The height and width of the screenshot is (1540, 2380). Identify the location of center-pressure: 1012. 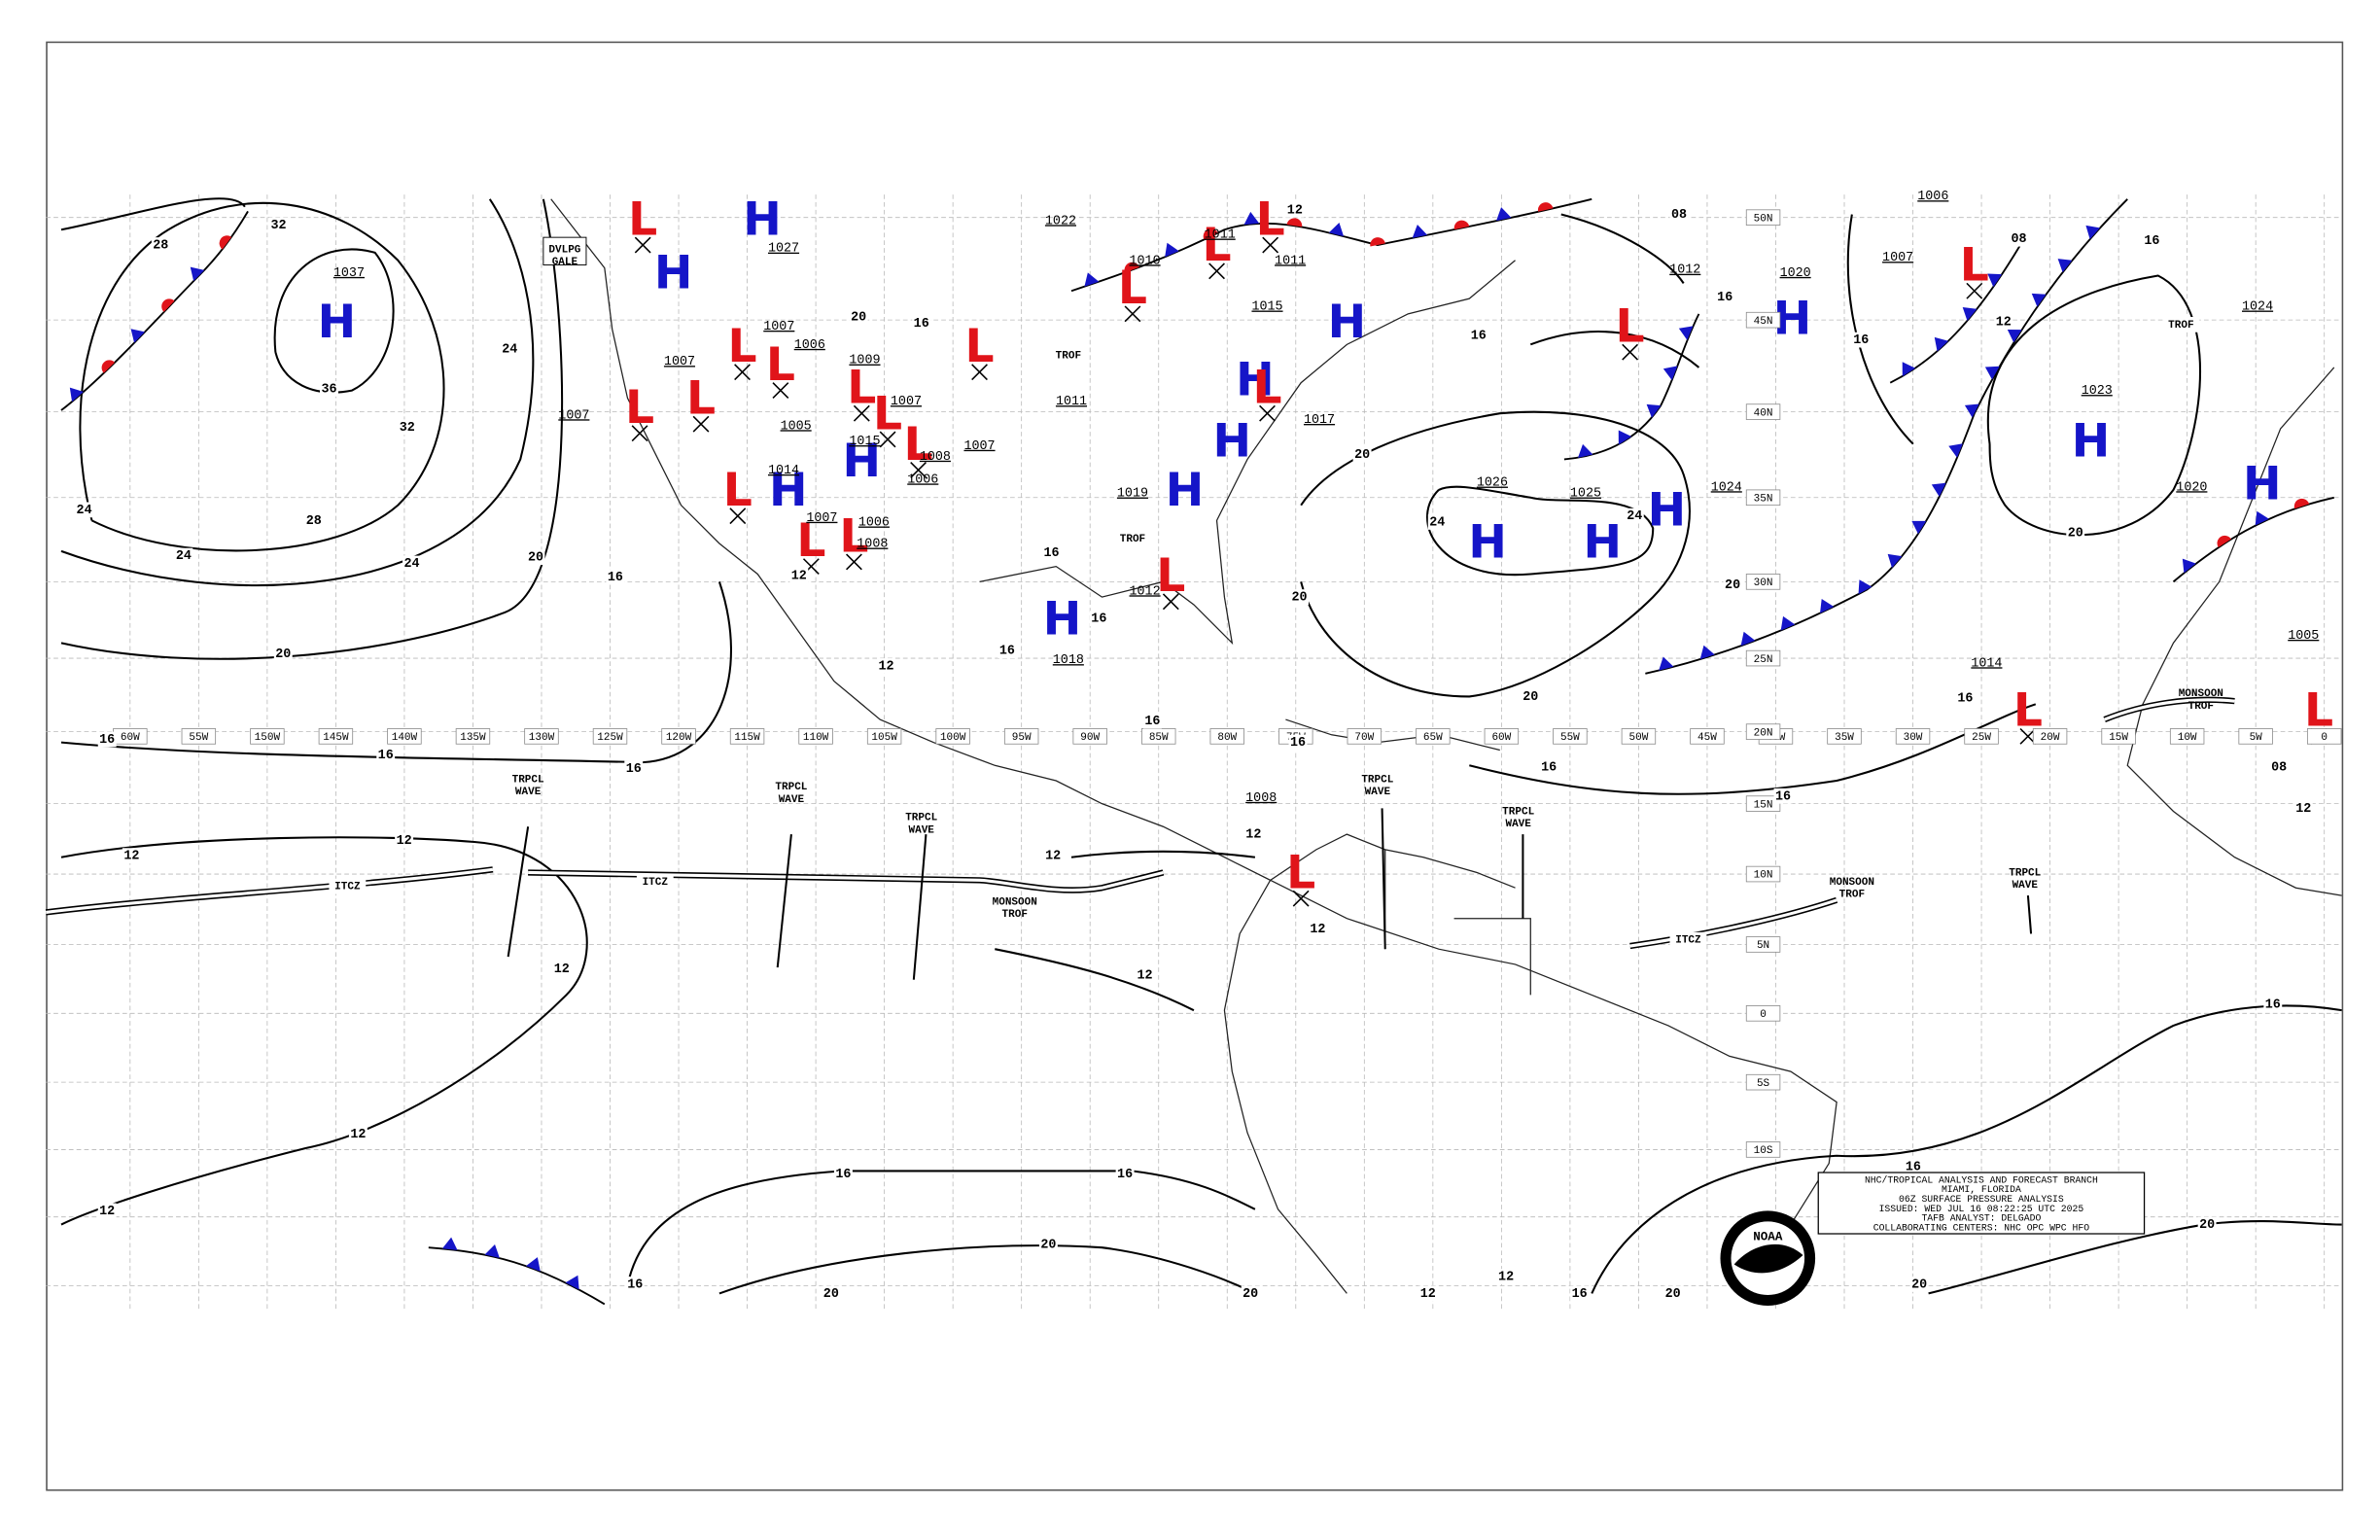
(1684, 270).